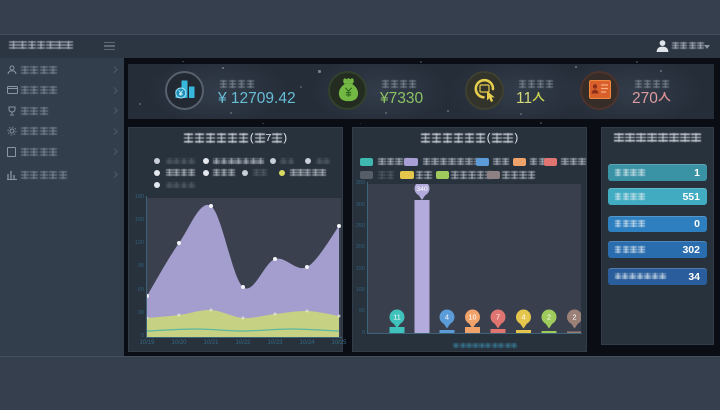 The width and height of the screenshot is (720, 410). What do you see at coordinates (396, 317) in the screenshot?
I see `svg-text: 11` at bounding box center [396, 317].